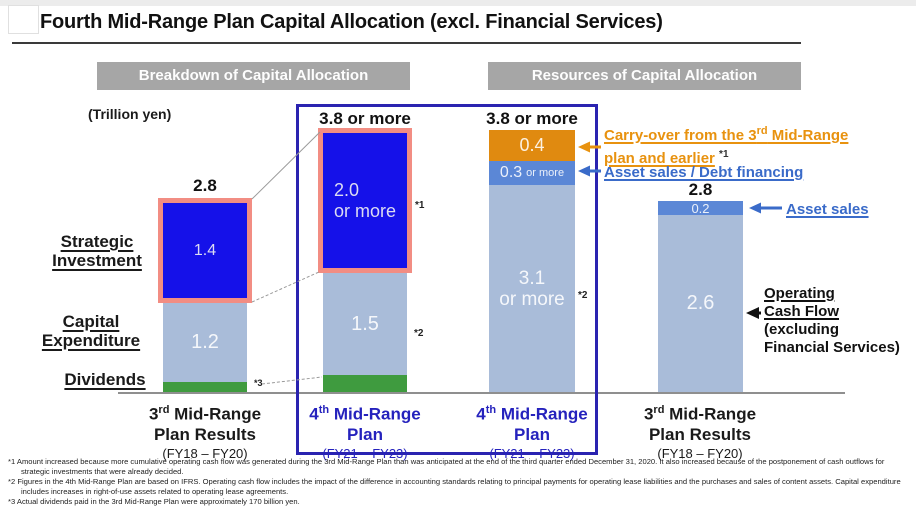 This screenshot has height=508, width=916. Describe the element at coordinates (365, 383) in the screenshot. I see `bar2-dividends-segment` at that location.